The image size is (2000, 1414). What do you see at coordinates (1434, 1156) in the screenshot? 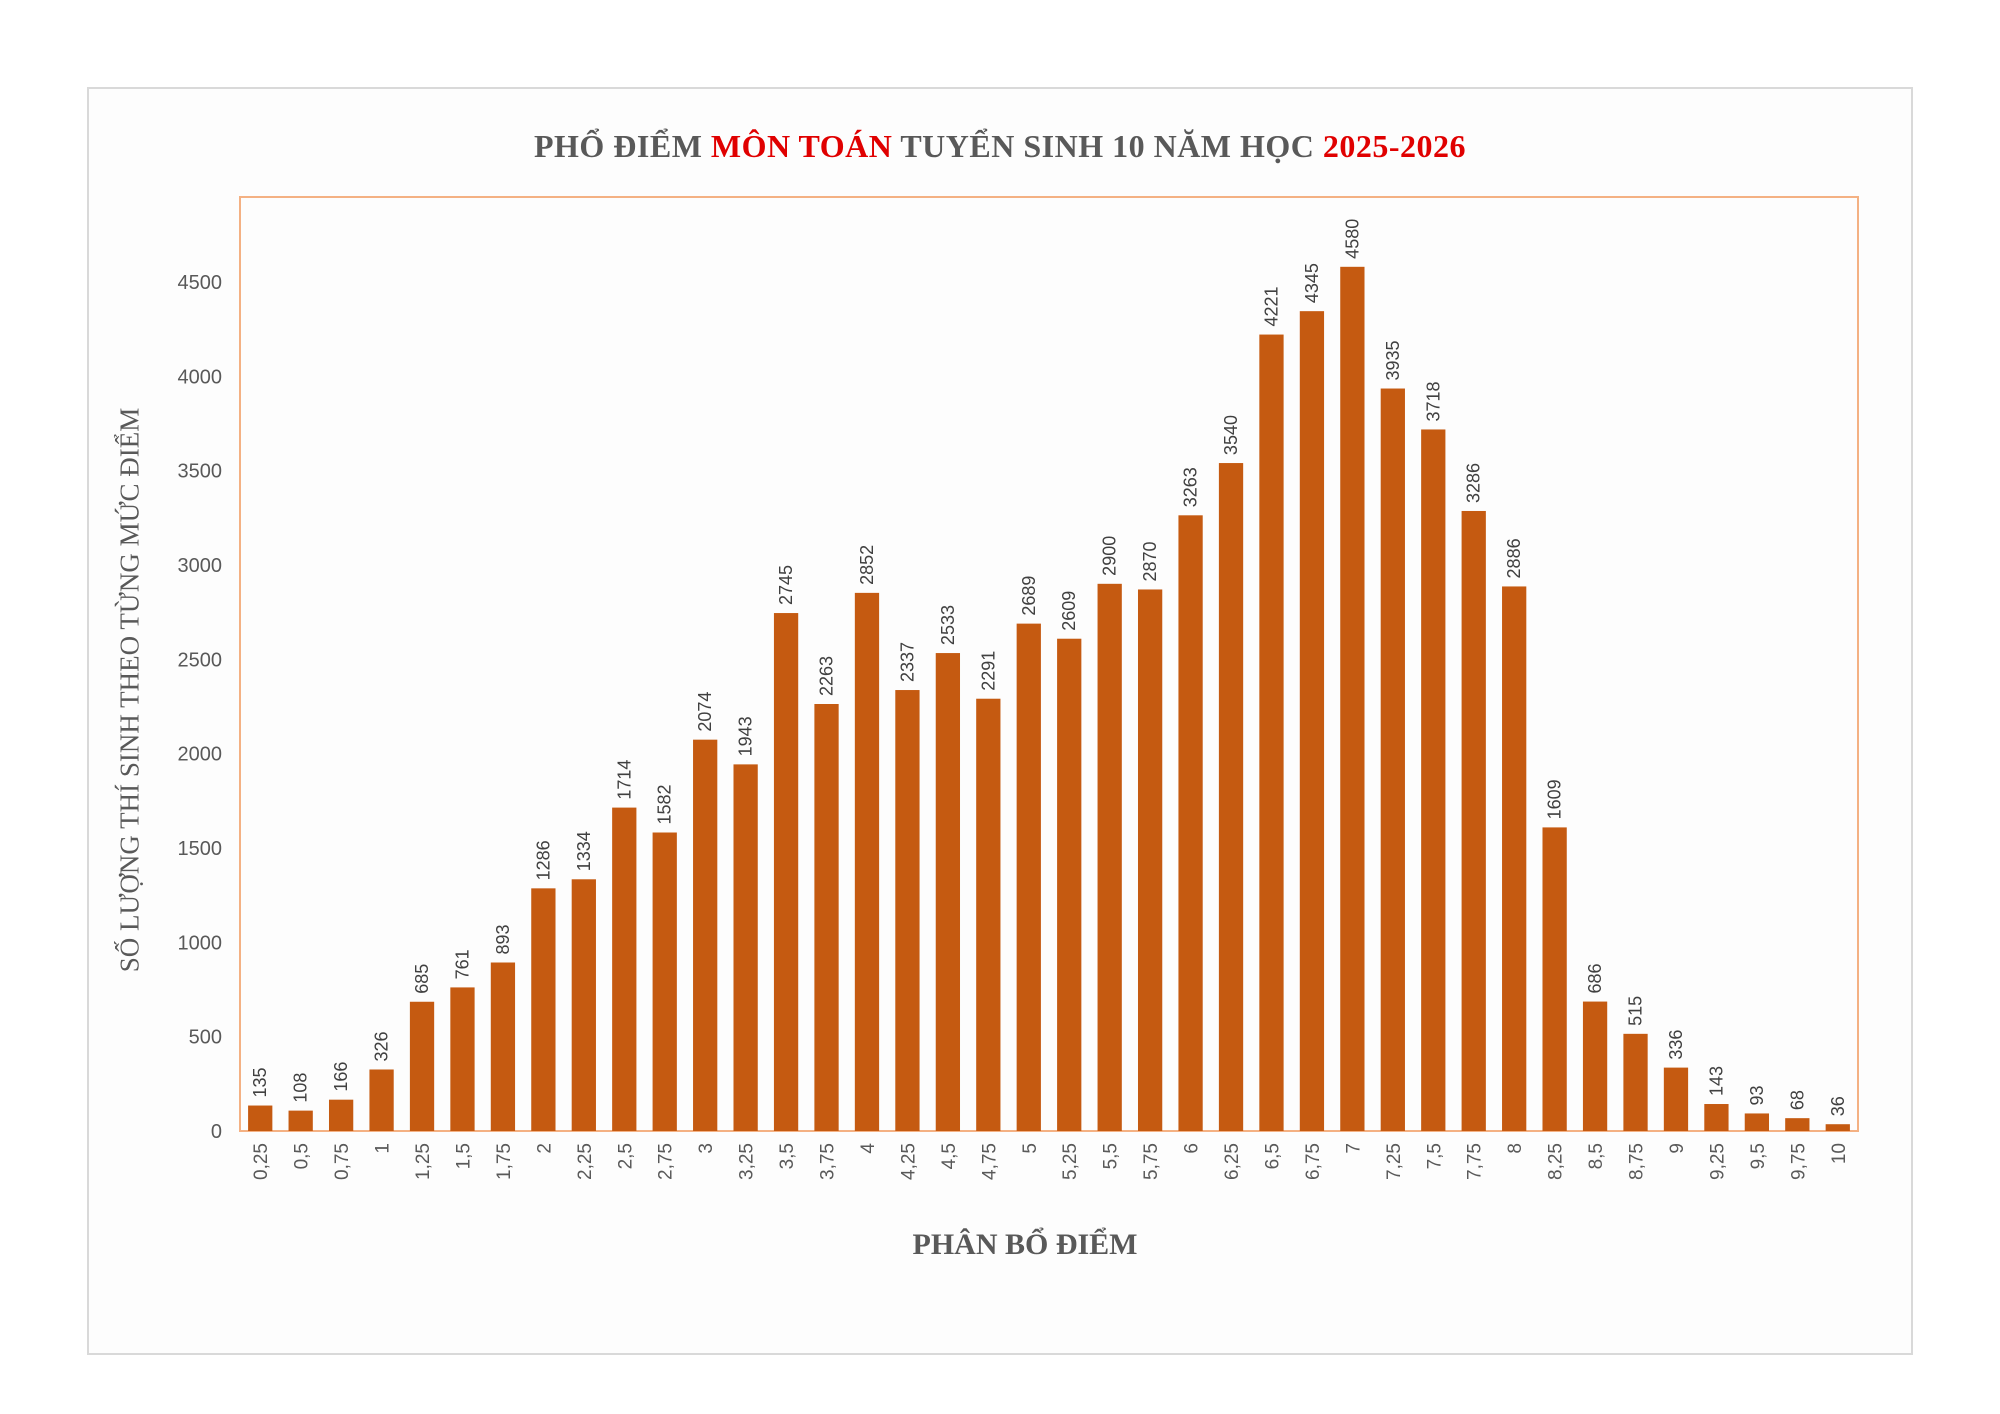
I see `x-tick-label: 7,5` at bounding box center [1434, 1156].